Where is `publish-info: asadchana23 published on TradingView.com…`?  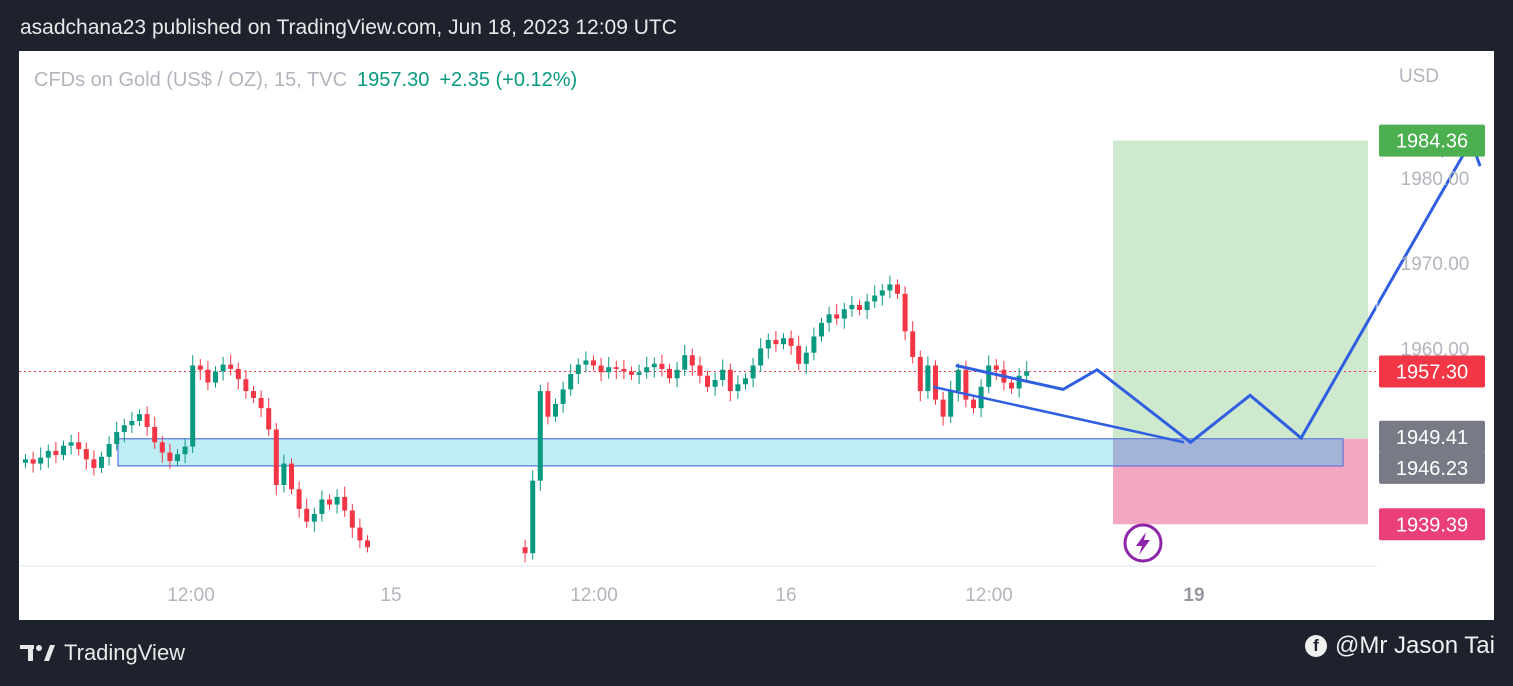
publish-info: asadchana23 published on TradingView.com… is located at coordinates (348, 27).